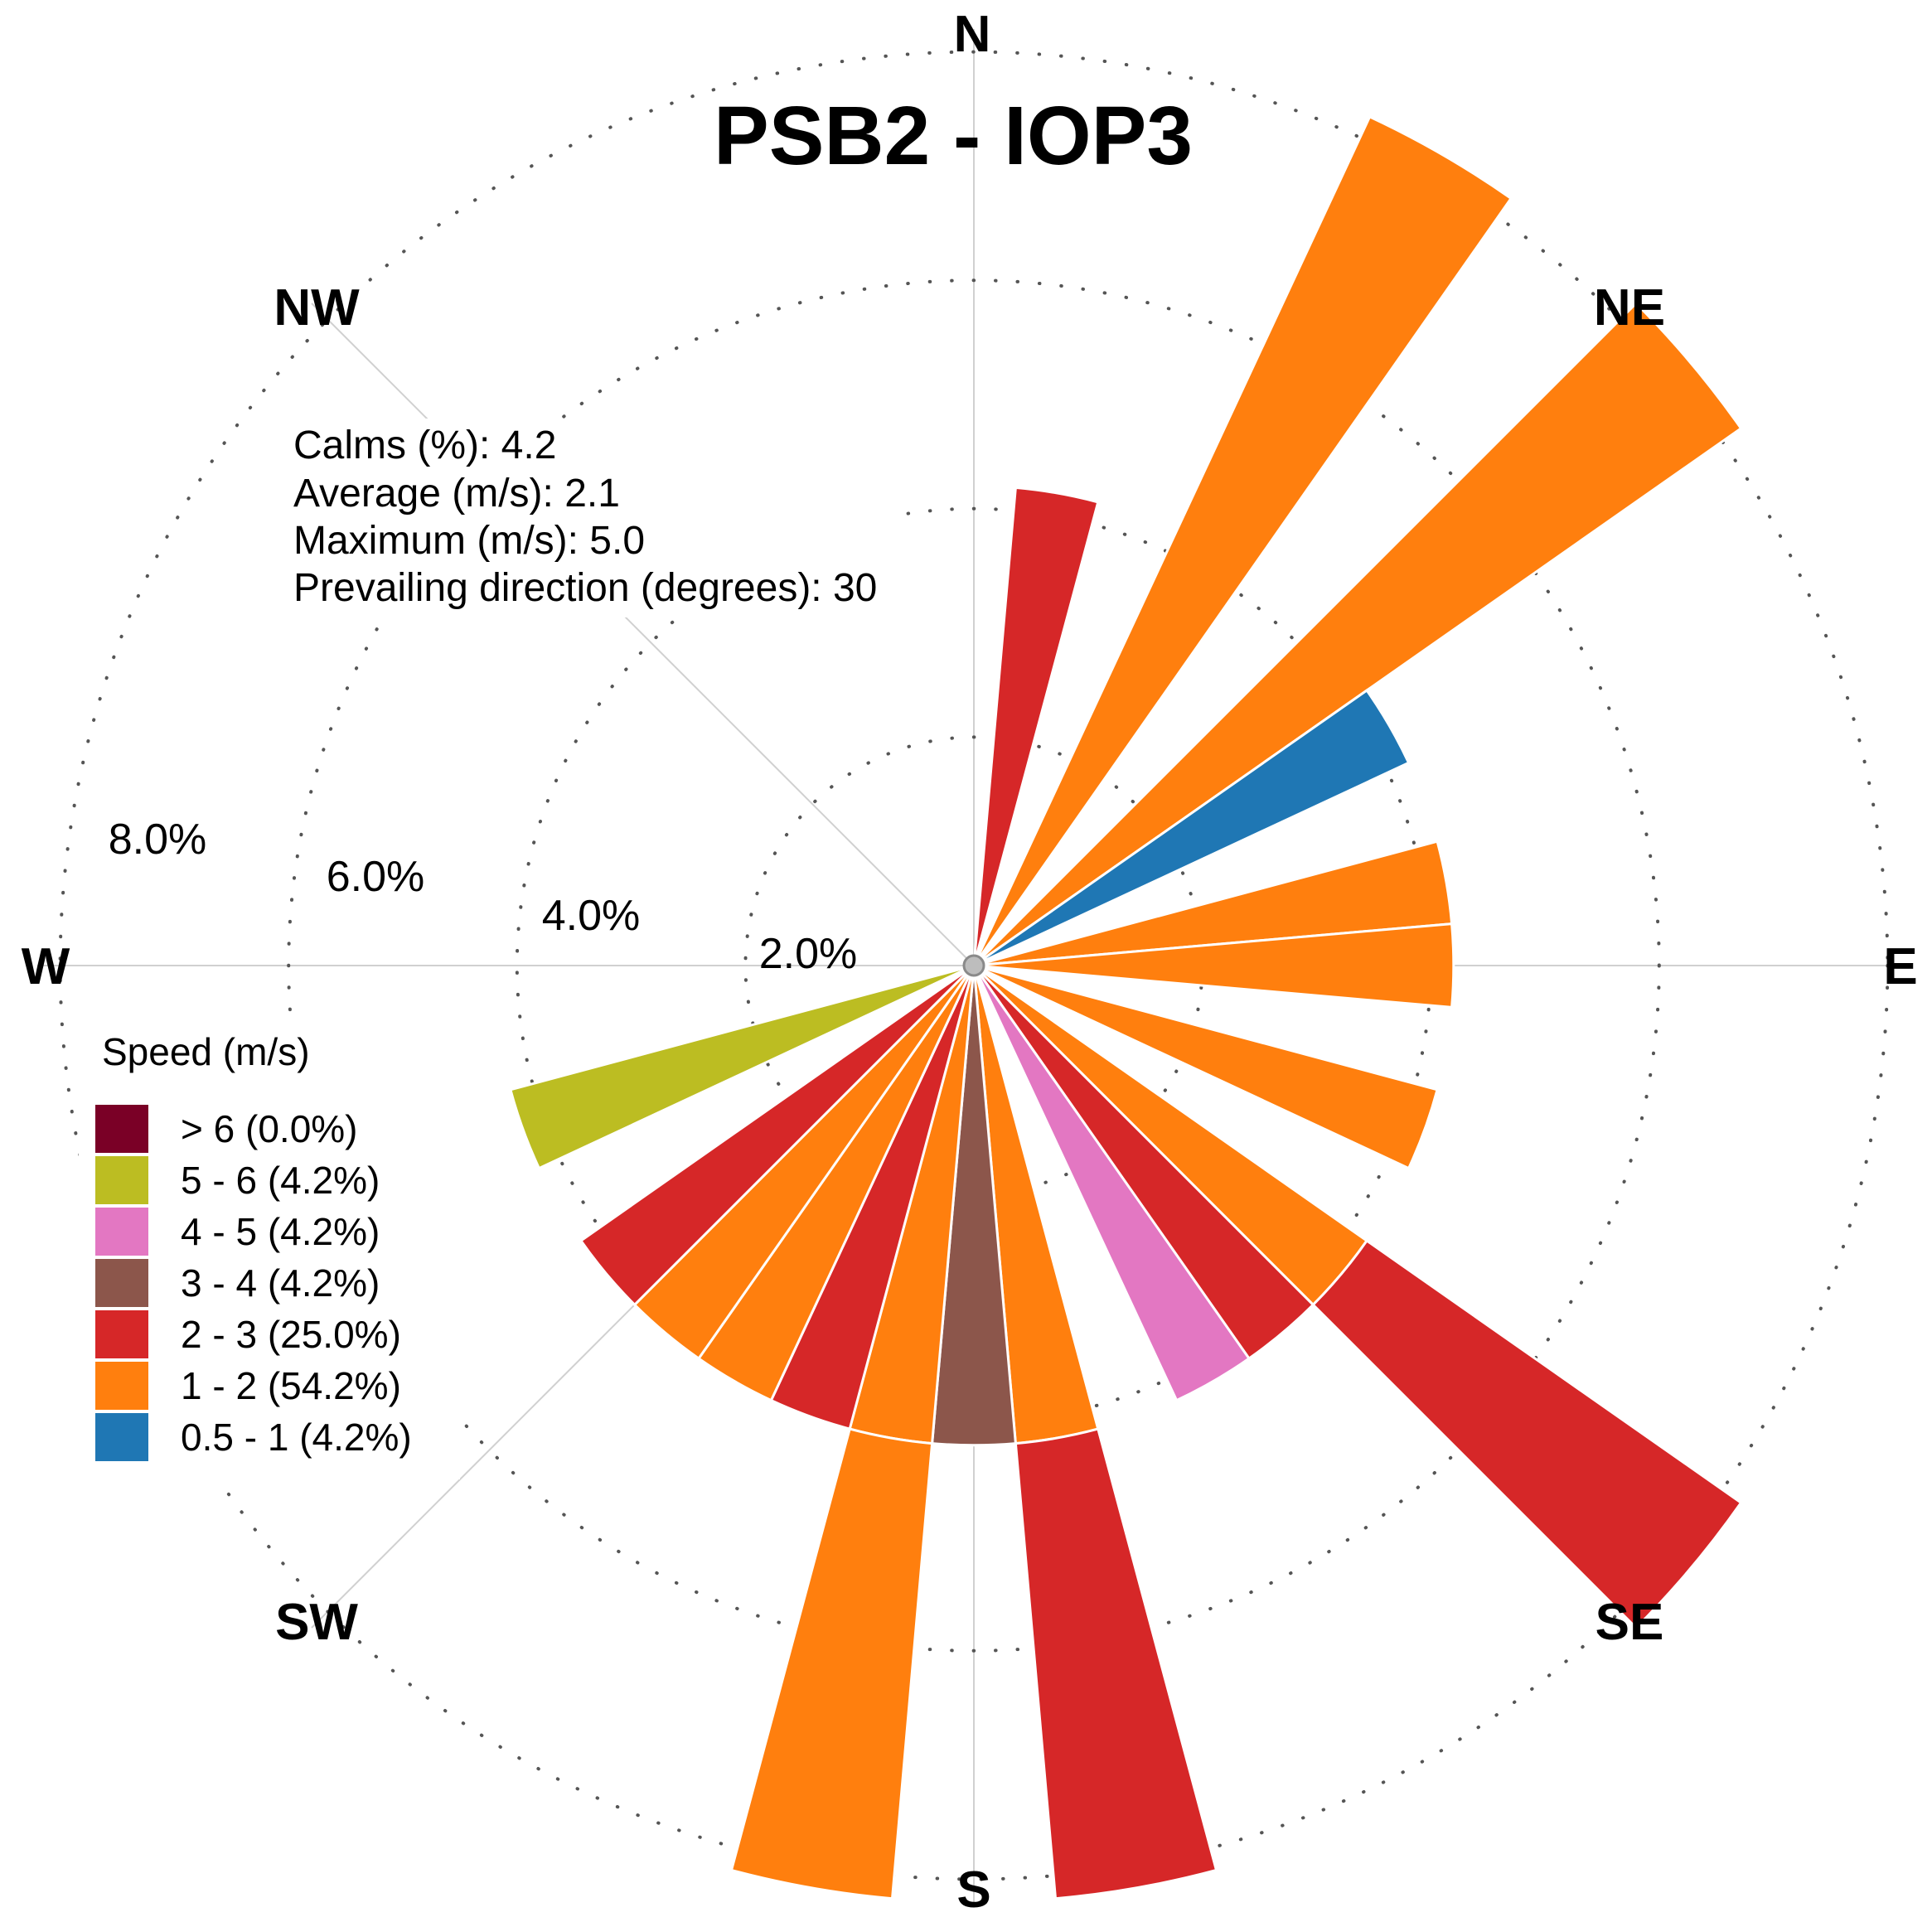  I want to click on ring-label-2: 2.0%, so click(808, 954).